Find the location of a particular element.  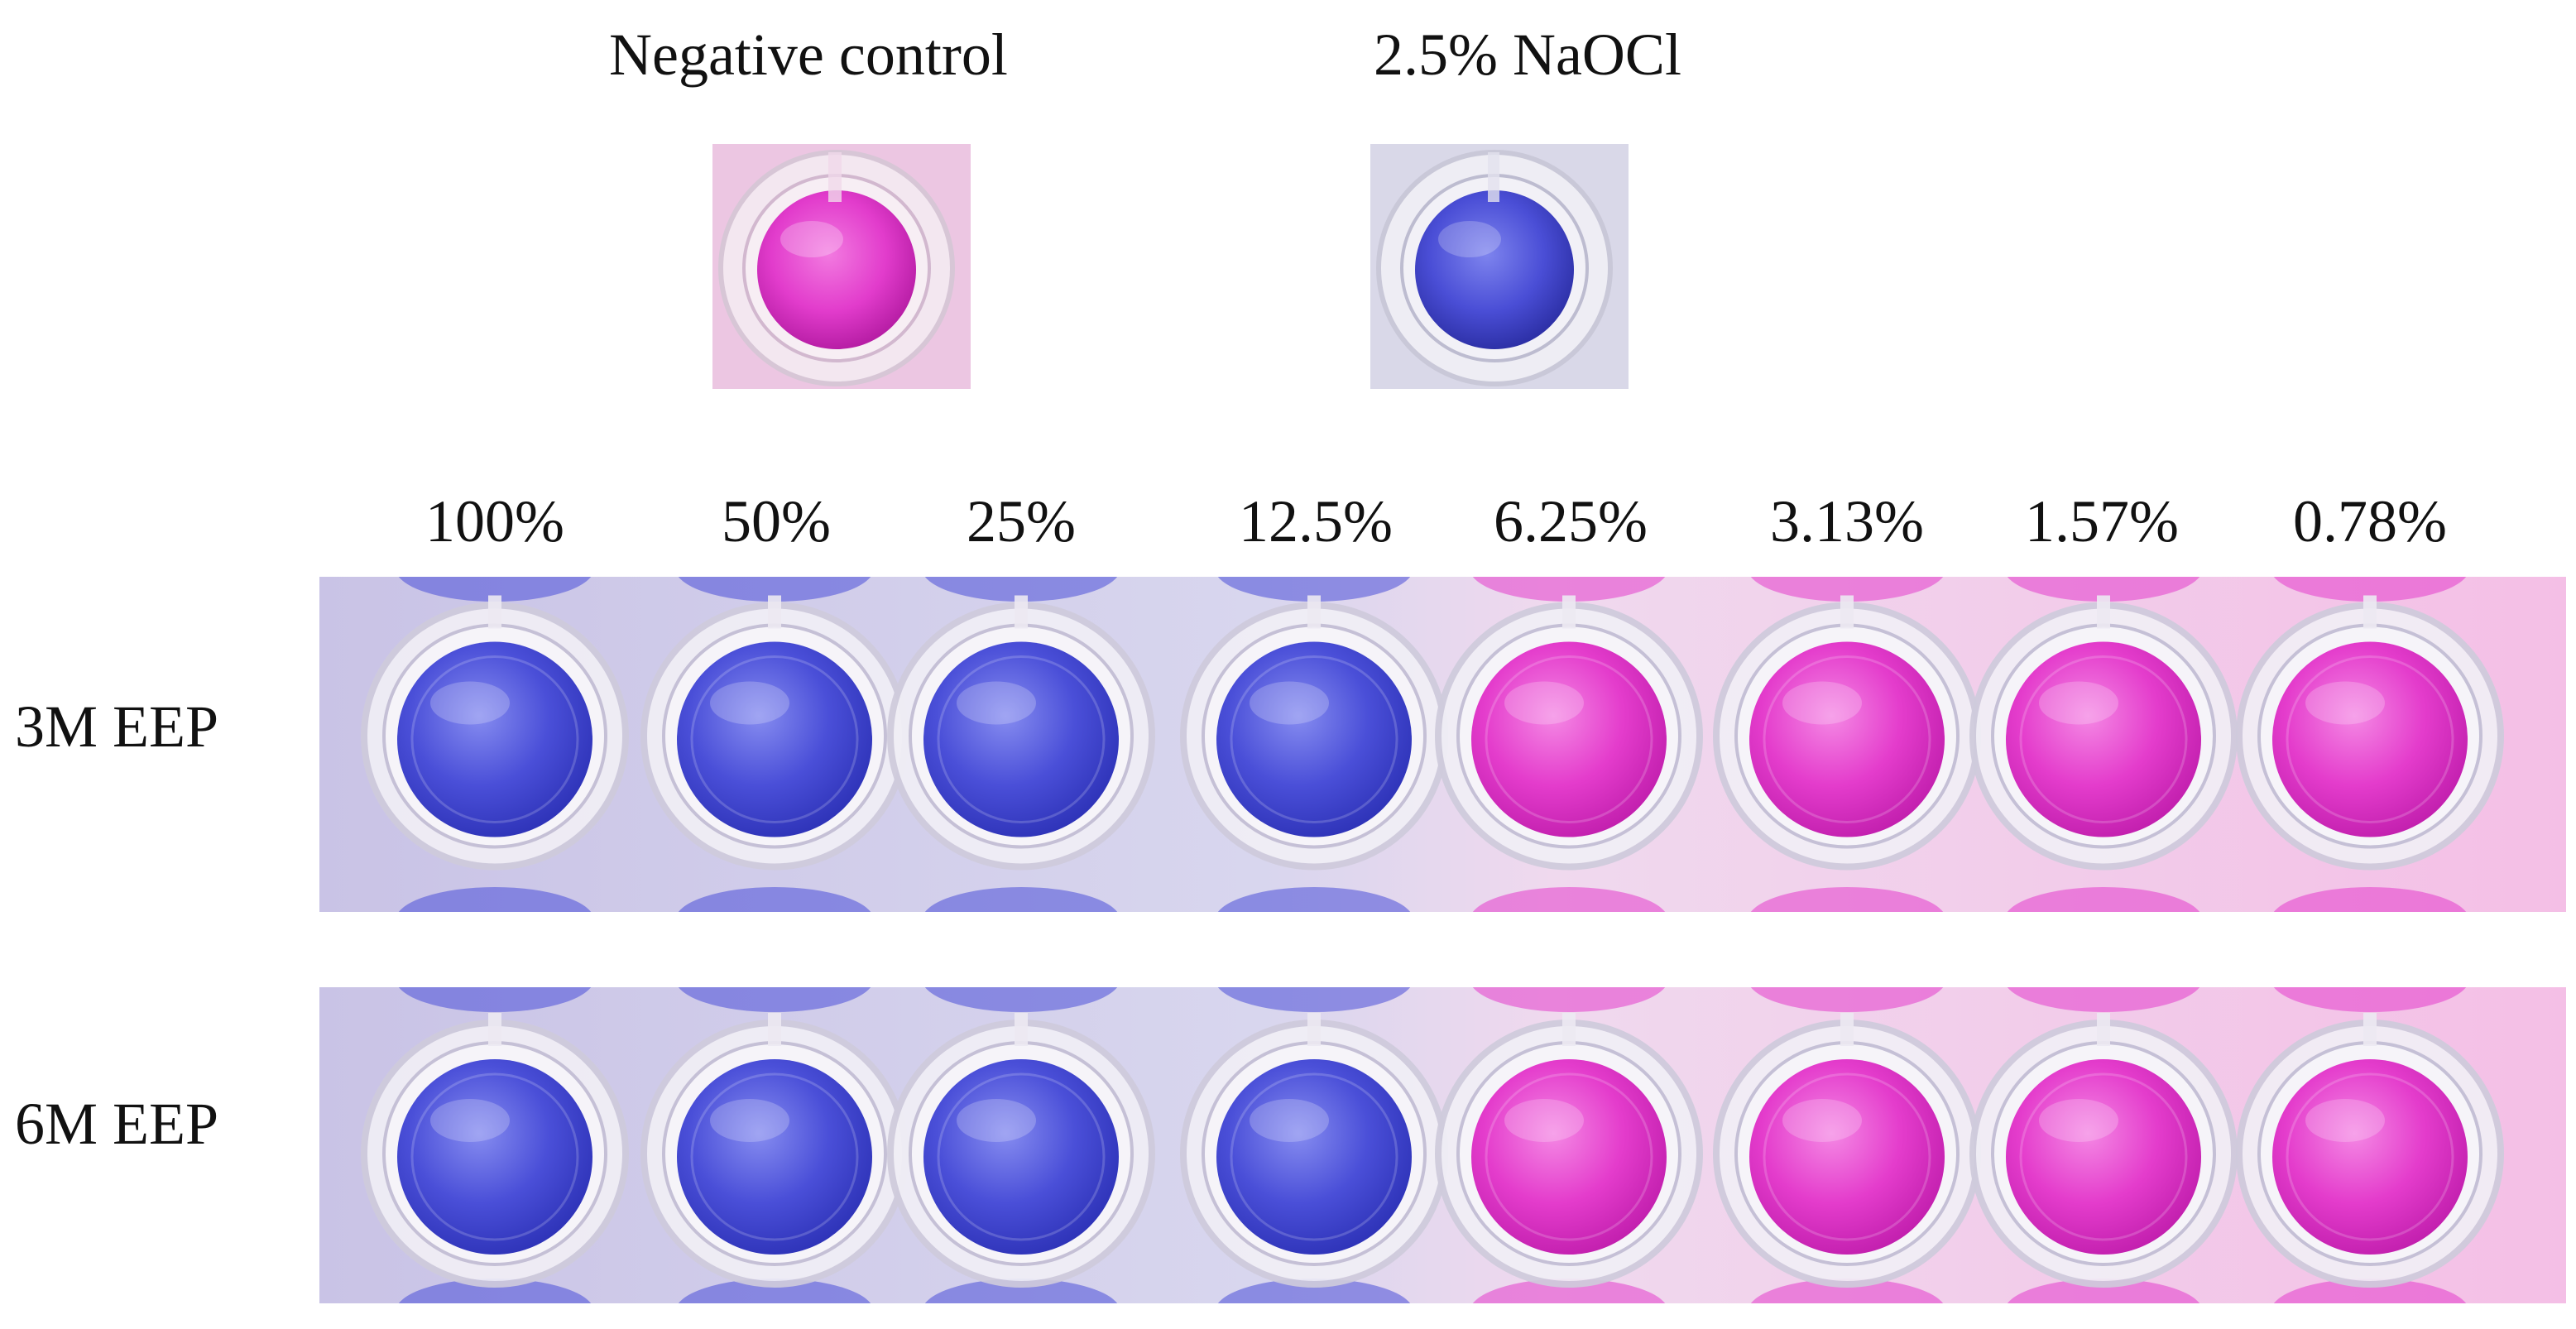

naocl-control-well-photo is located at coordinates (1500, 266).